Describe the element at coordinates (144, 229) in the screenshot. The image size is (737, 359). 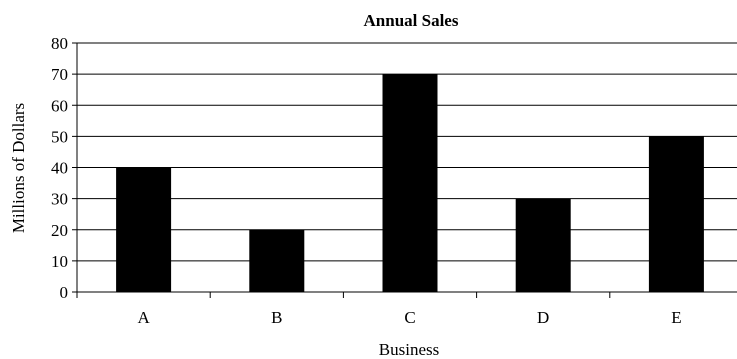
I see `bar-a` at that location.